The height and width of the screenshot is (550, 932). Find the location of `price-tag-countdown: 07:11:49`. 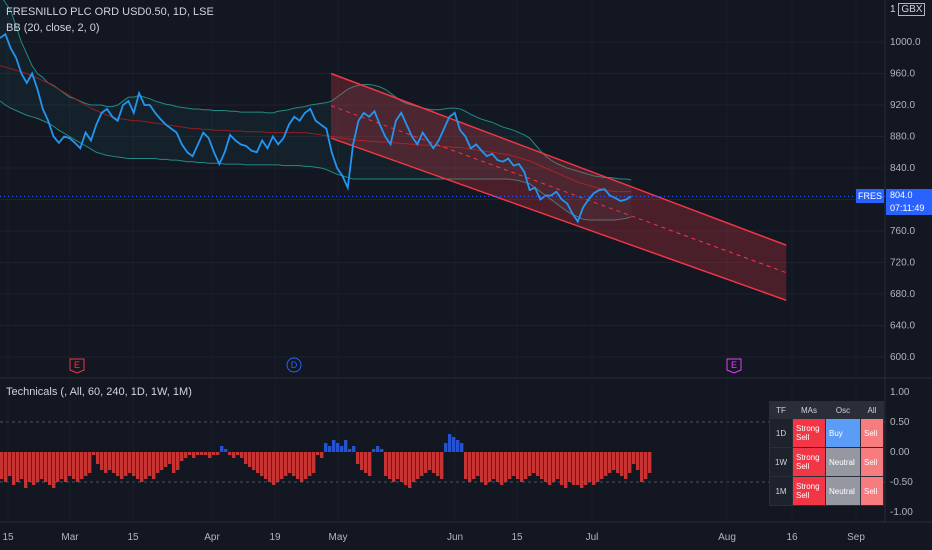

price-tag-countdown: 07:11:49 is located at coordinates (909, 208).